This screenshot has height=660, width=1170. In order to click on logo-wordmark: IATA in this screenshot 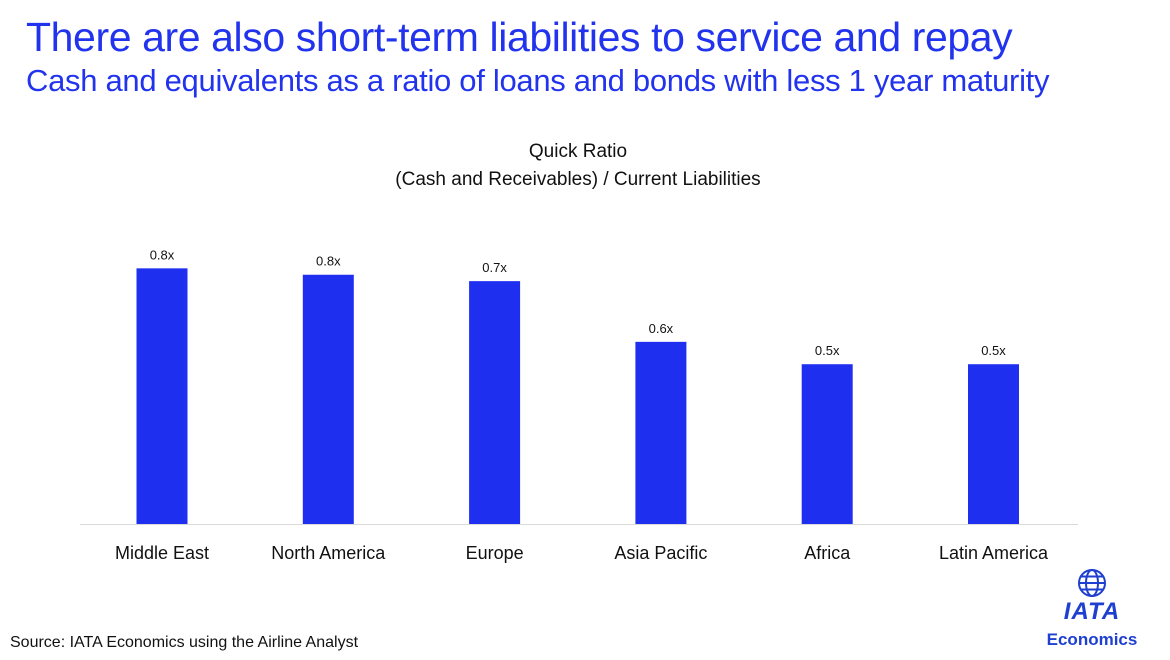, I will do `click(1092, 611)`.